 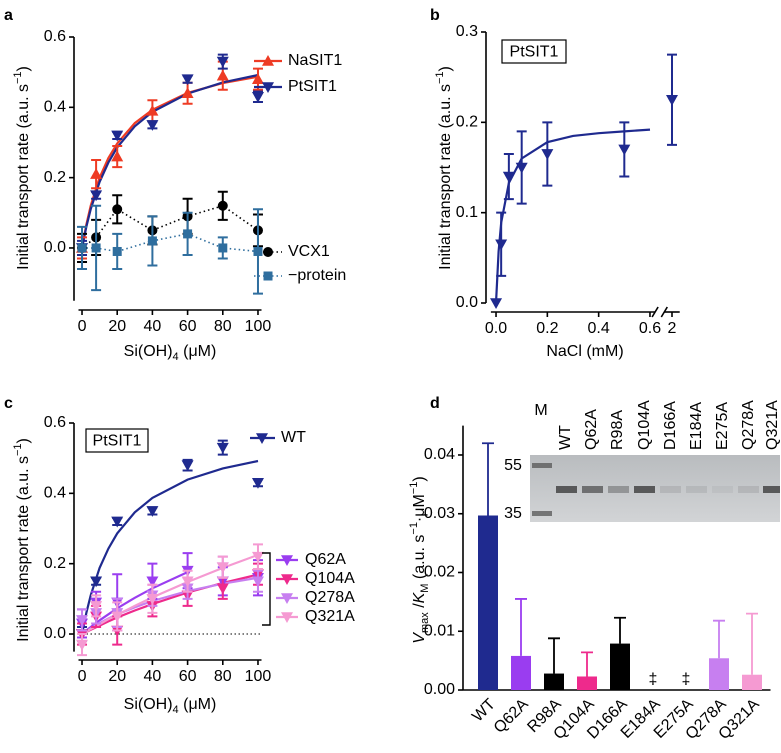 I want to click on y-tick-label: 0.02, so click(x=439, y=572).